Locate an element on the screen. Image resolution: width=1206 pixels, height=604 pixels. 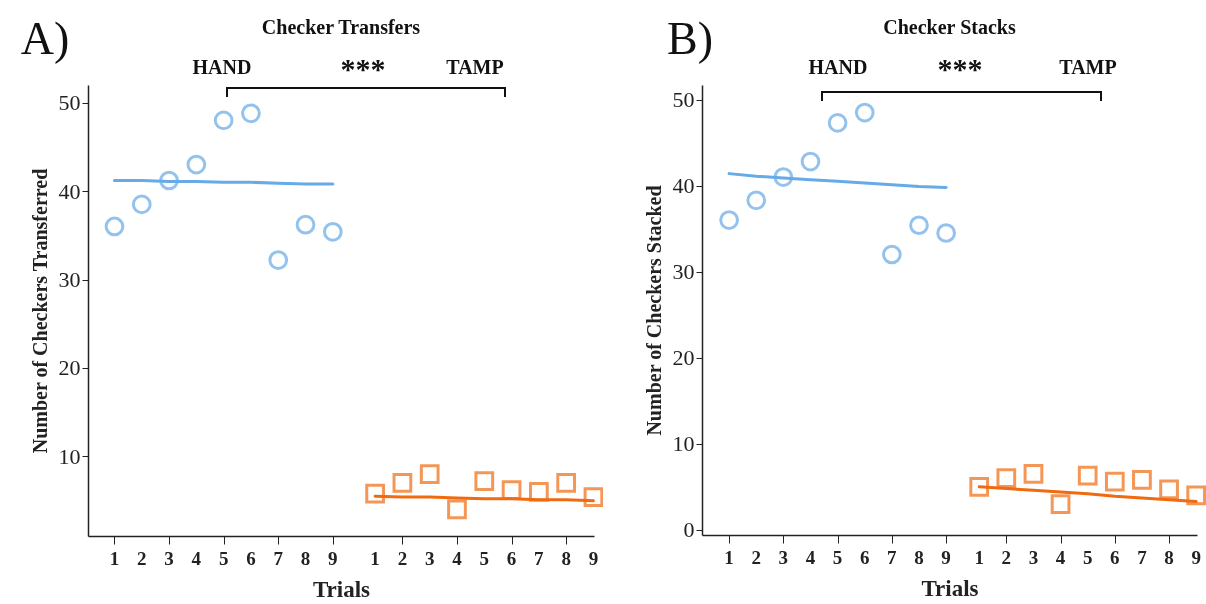
y-tick-label: 0 is located at coordinates (689, 530).